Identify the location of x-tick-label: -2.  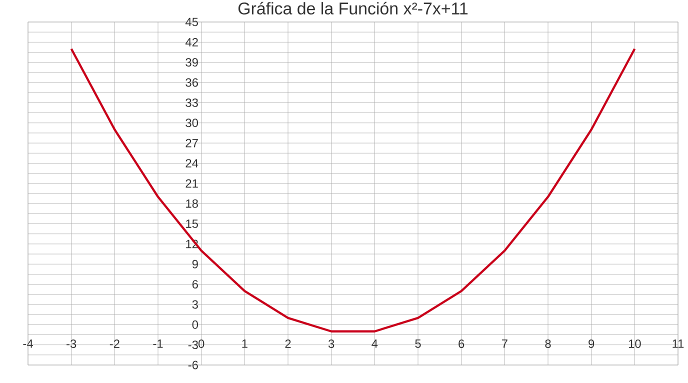
(115, 344).